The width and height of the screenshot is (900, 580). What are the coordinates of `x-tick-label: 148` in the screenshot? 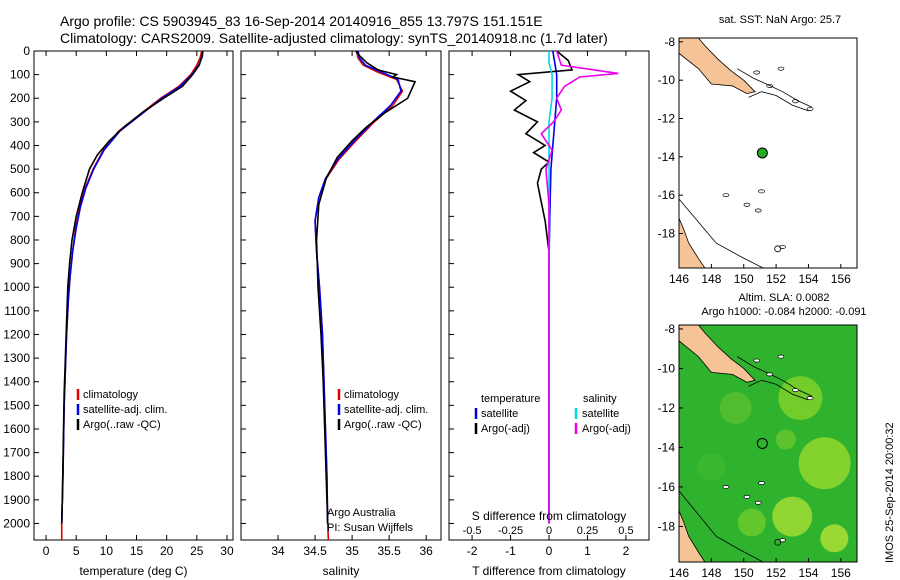 It's located at (711, 279).